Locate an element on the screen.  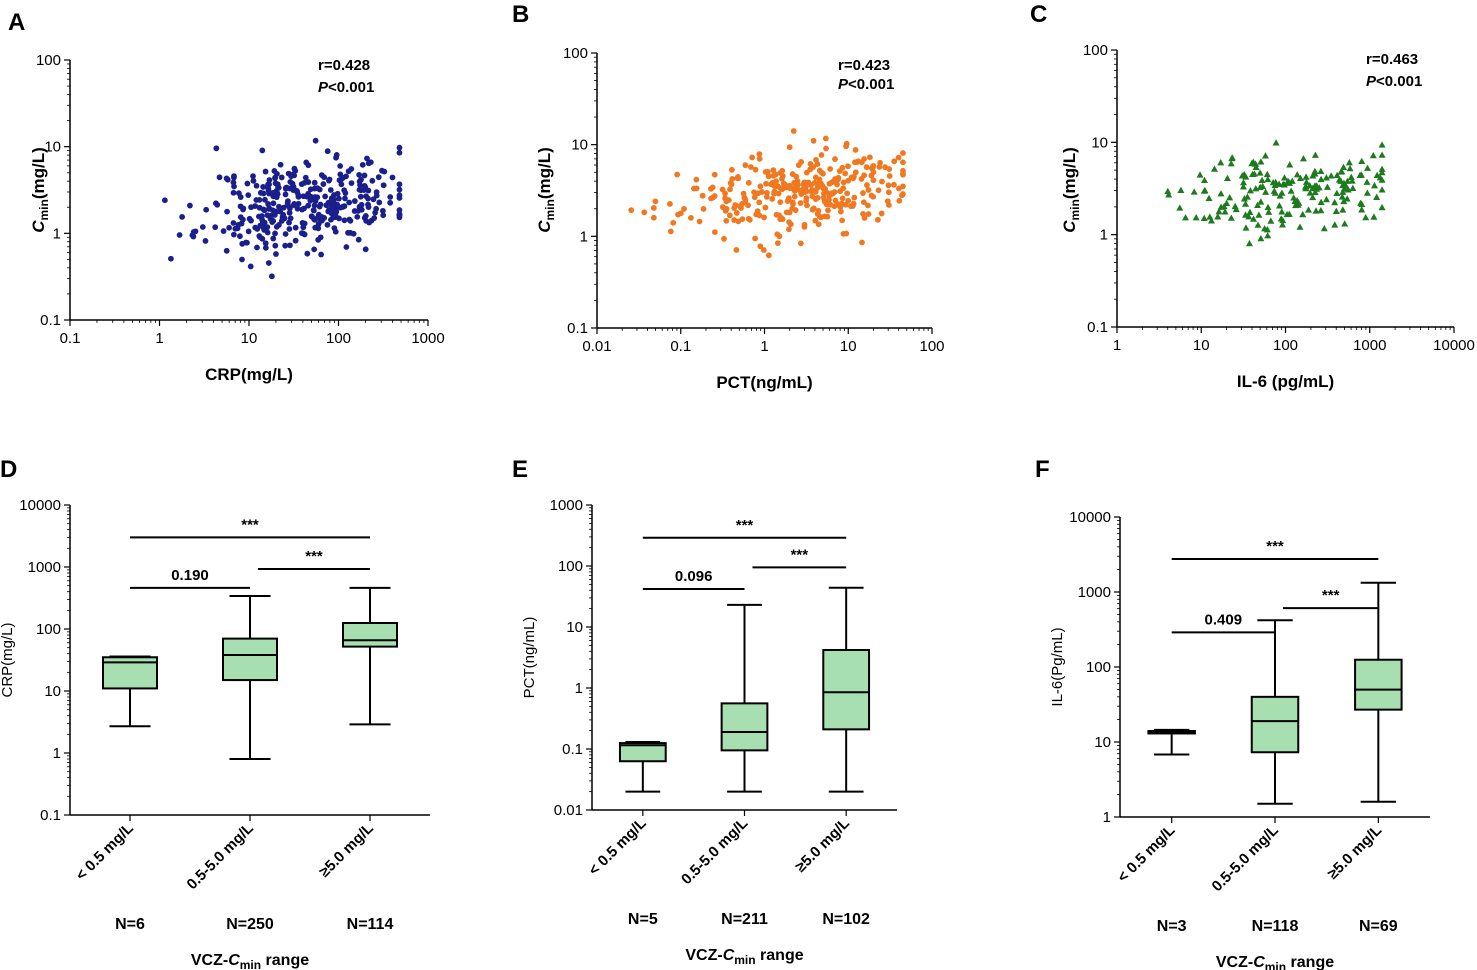
x-tick-label: 1 is located at coordinates (1117, 345).